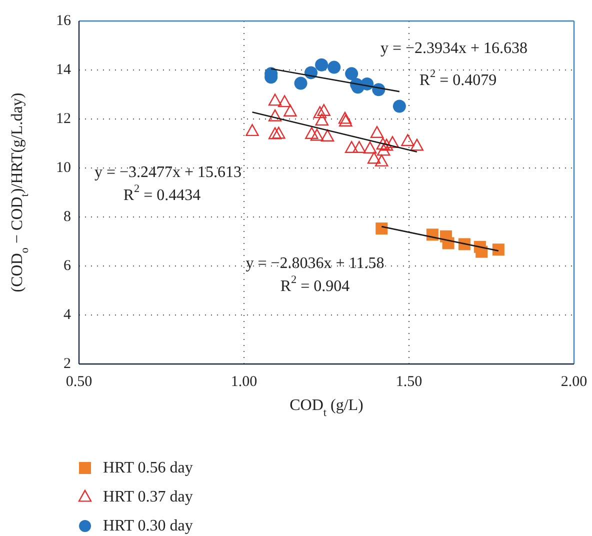 The width and height of the screenshot is (592, 536). What do you see at coordinates (63, 119) in the screenshot?
I see `y-tick-label: 12` at bounding box center [63, 119].